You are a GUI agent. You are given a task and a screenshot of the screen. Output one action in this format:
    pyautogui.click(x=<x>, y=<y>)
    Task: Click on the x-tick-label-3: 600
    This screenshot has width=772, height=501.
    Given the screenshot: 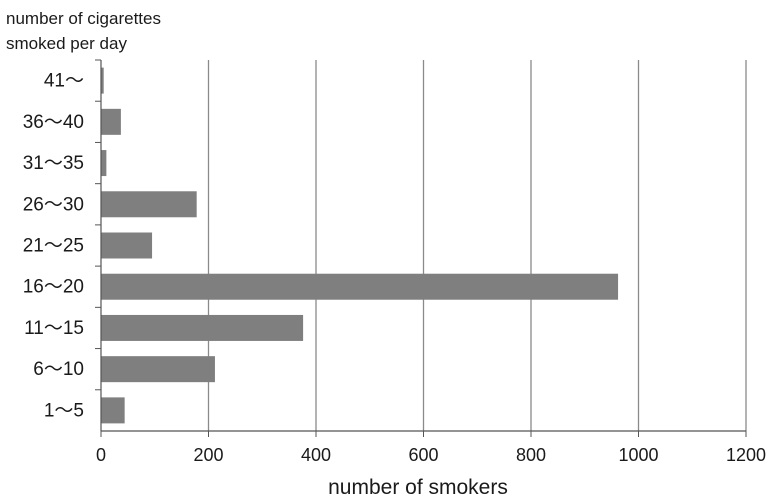 What is the action you would take?
    pyautogui.click(x=423, y=455)
    